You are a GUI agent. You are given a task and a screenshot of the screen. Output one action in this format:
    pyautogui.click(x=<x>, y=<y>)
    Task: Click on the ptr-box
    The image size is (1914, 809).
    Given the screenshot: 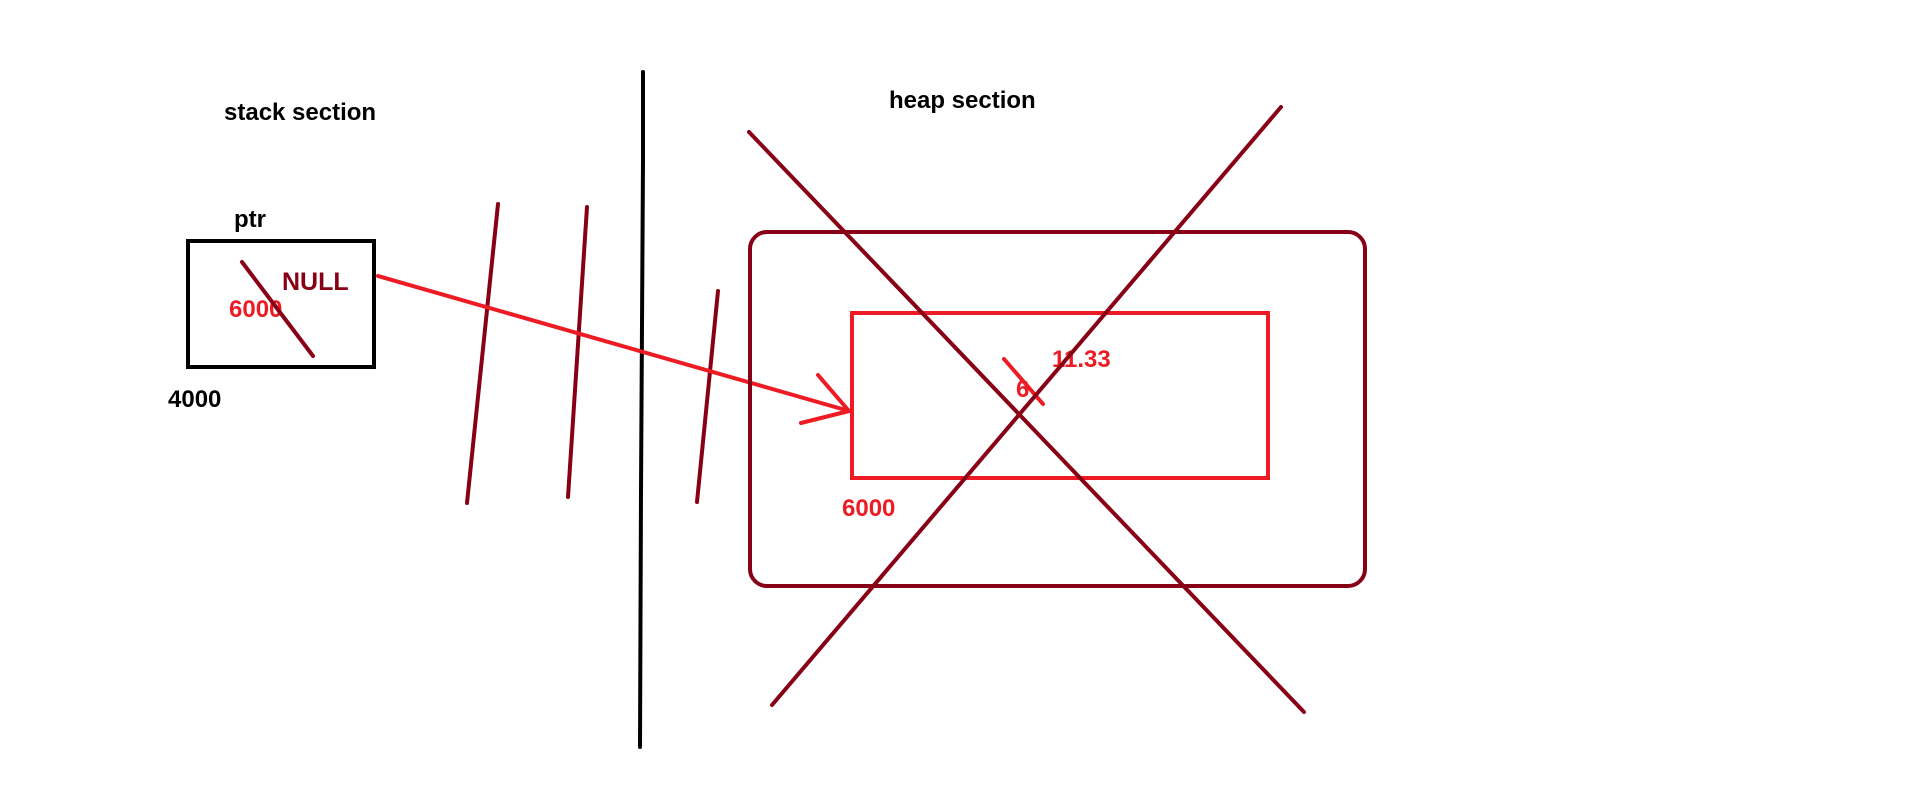 What is the action you would take?
    pyautogui.click(x=281, y=304)
    